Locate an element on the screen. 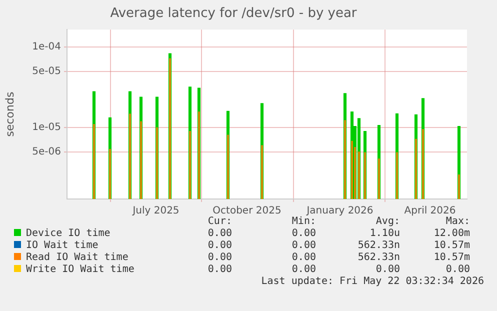  x-tick-label: July 2025 is located at coordinates (156, 211).